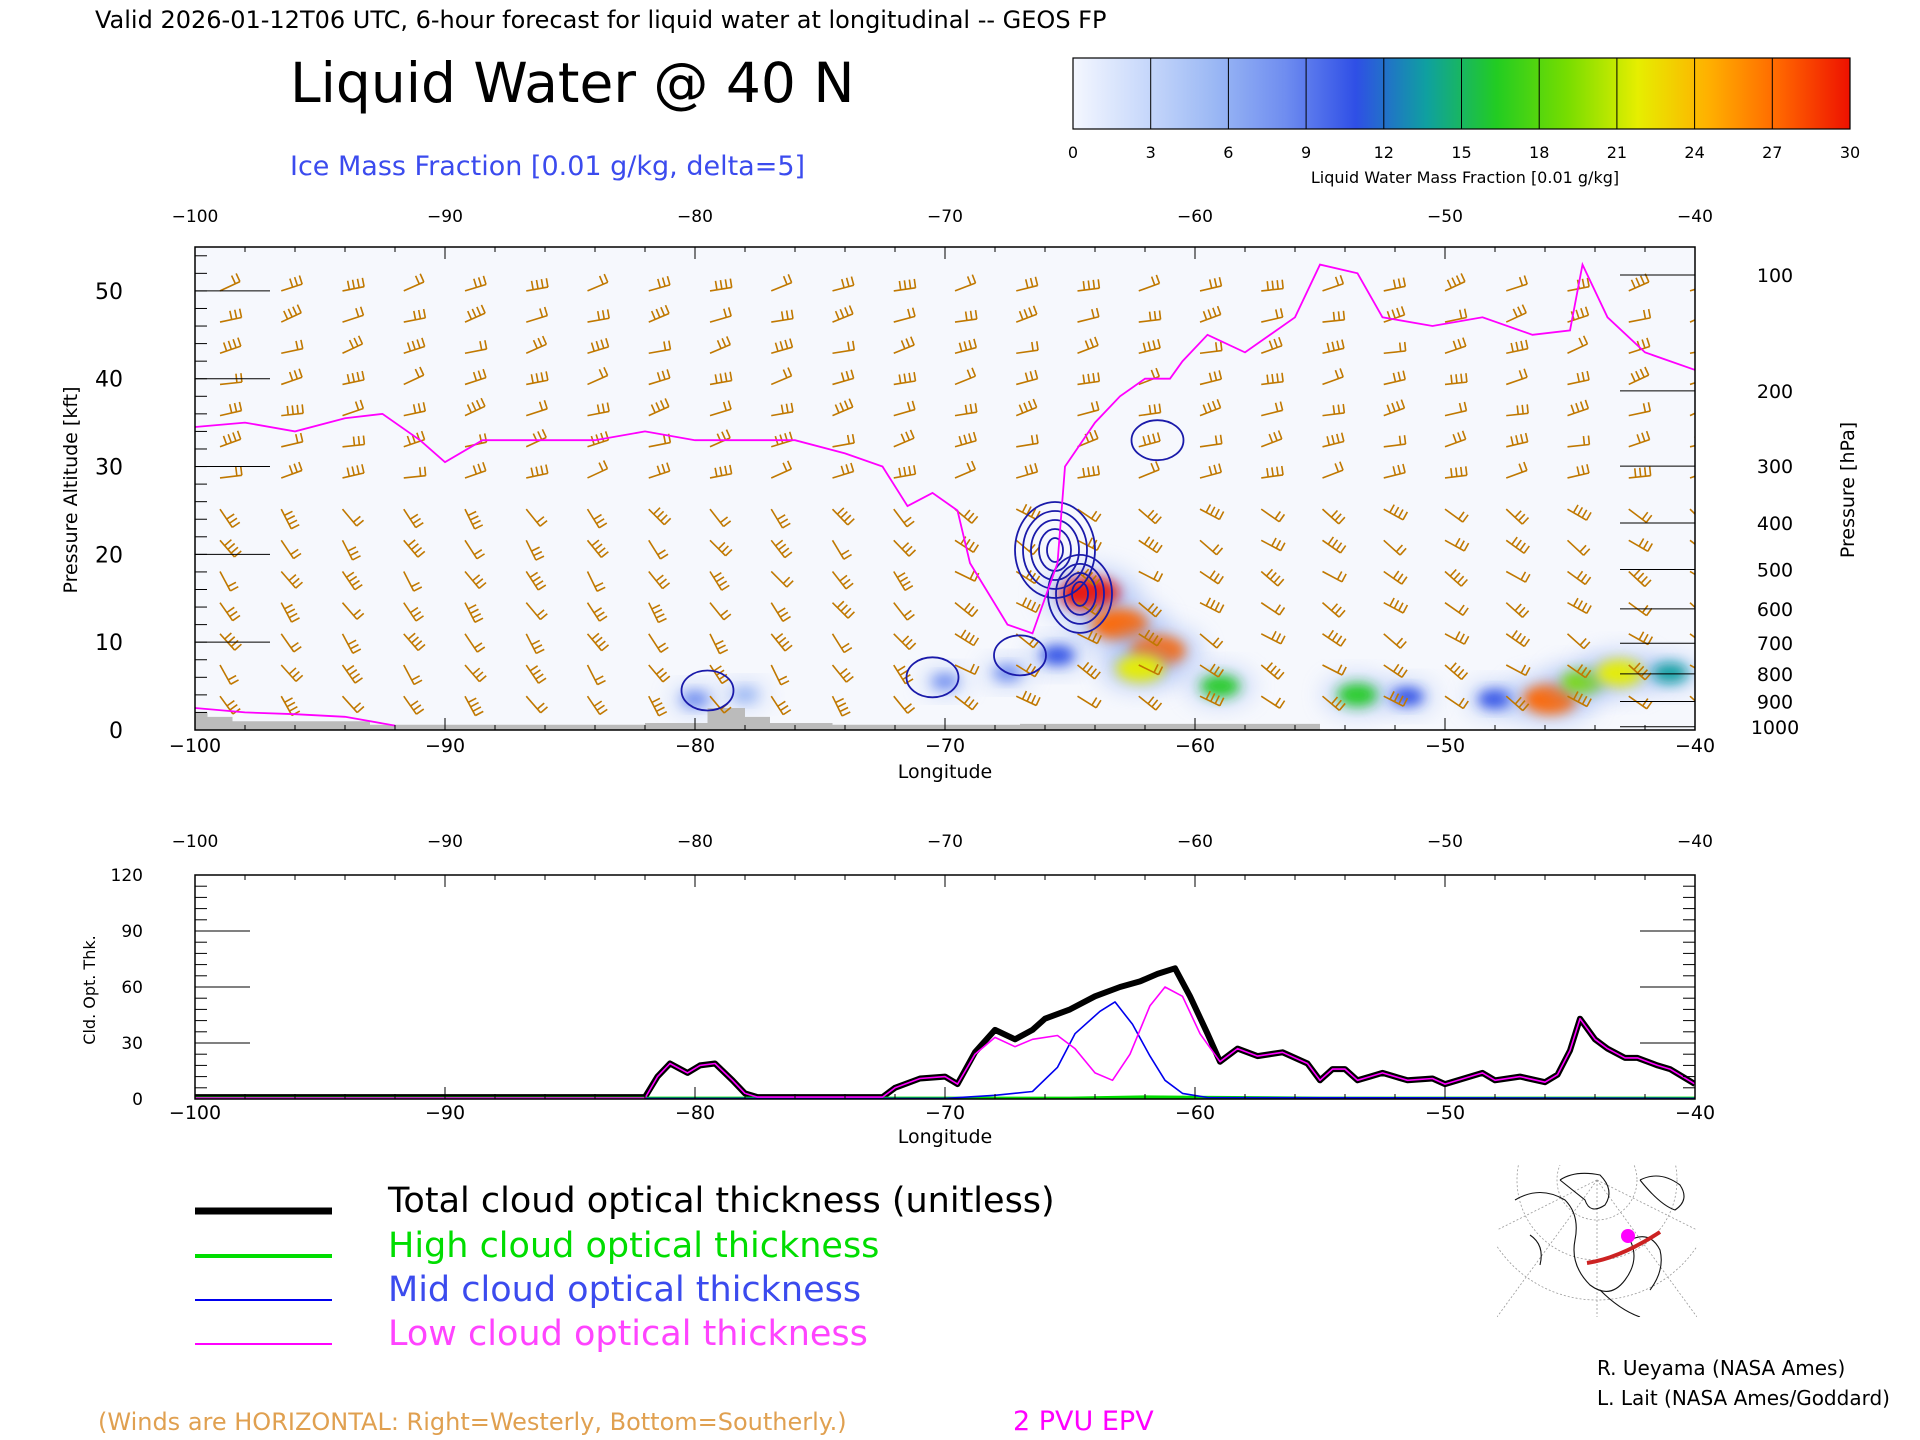  Describe the element at coordinates (109, 555) in the screenshot. I see `top-y-tick-label: 20` at that location.